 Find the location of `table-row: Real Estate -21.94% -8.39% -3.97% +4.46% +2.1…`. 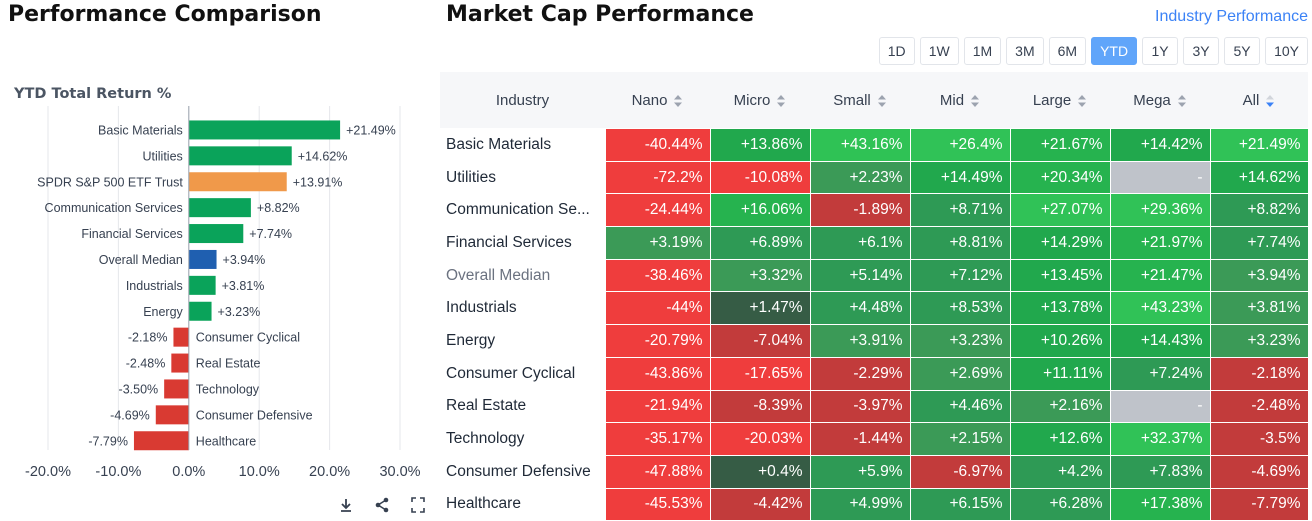

table-row: Real Estate -21.94% -8.39% -3.97% +4.46% +2.1… is located at coordinates (874, 406).